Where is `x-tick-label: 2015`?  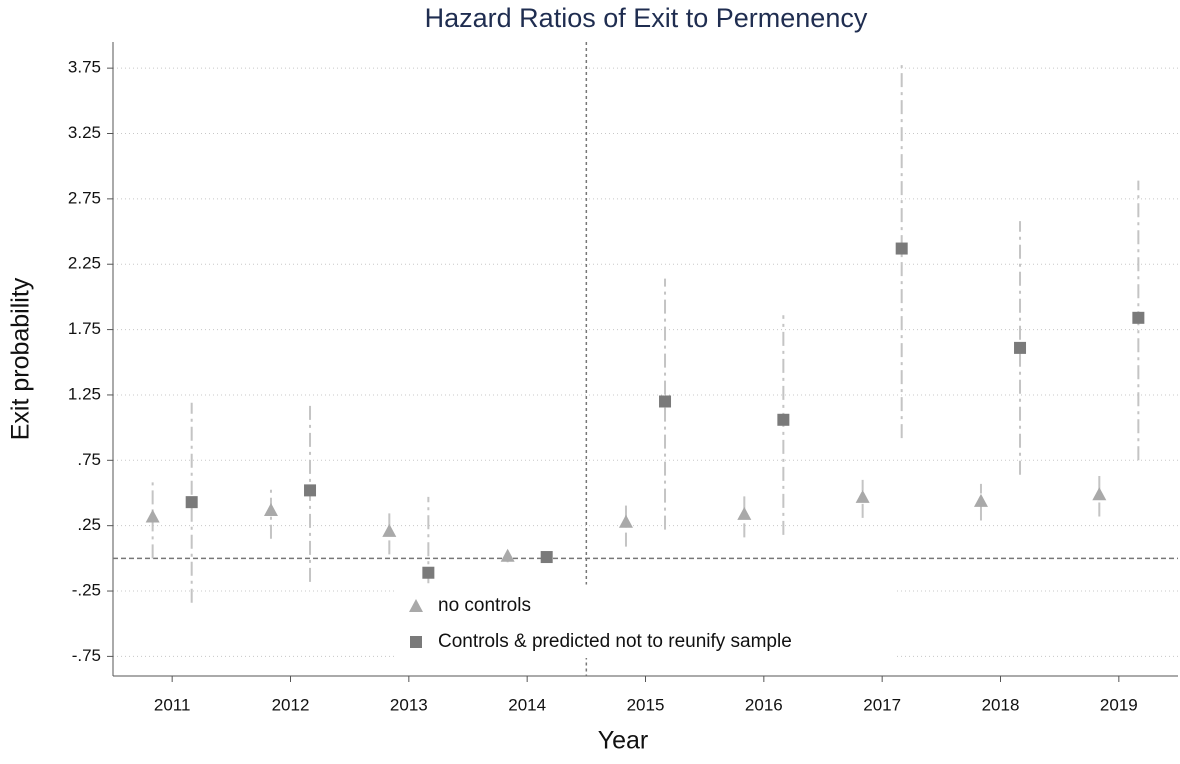
x-tick-label: 2015 is located at coordinates (646, 704).